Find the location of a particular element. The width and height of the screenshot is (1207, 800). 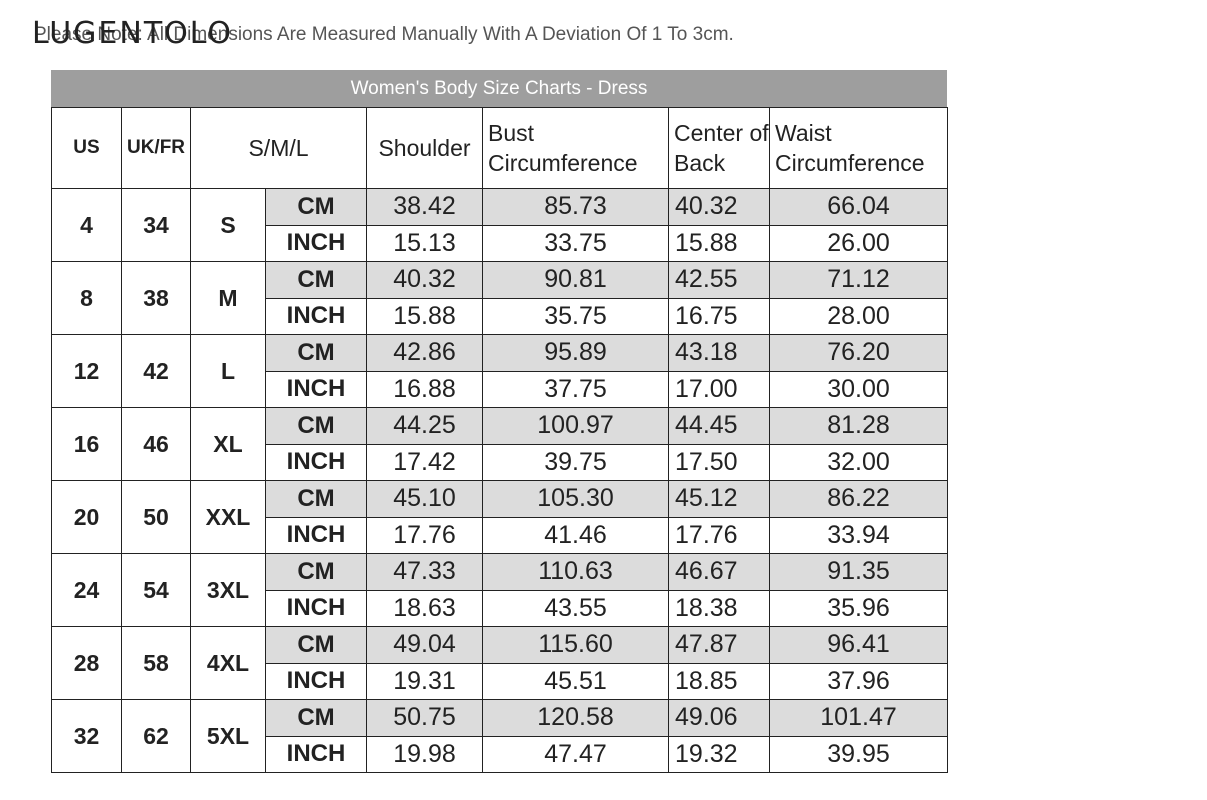

letter-size-cell: XL is located at coordinates (228, 444).